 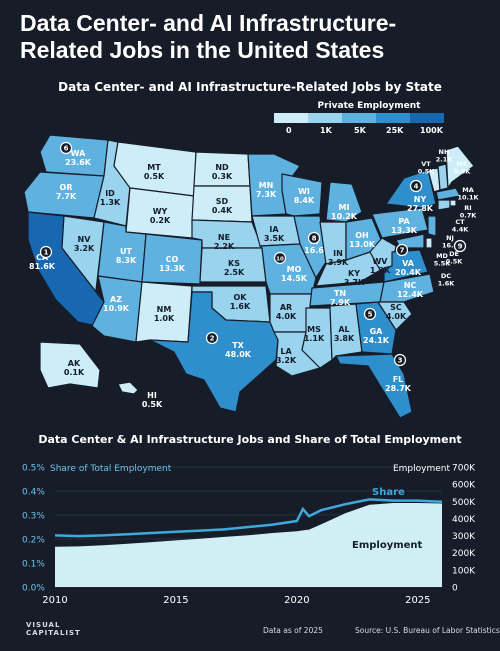 What do you see at coordinates (416, 187) in the screenshot?
I see `rank-badge-number: 4` at bounding box center [416, 187].